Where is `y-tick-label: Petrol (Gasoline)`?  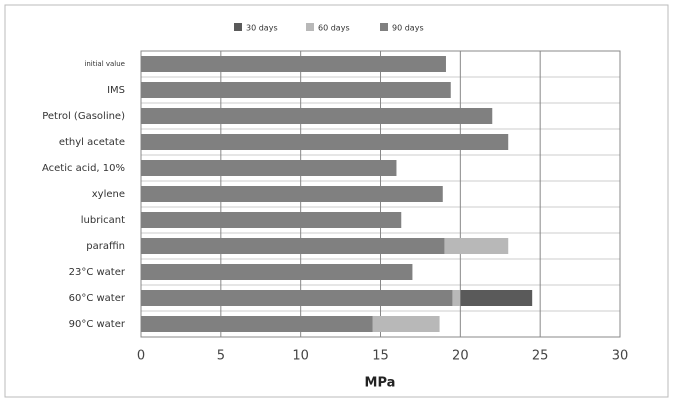 y-tick-label: Petrol (Gasoline) is located at coordinates (83, 116).